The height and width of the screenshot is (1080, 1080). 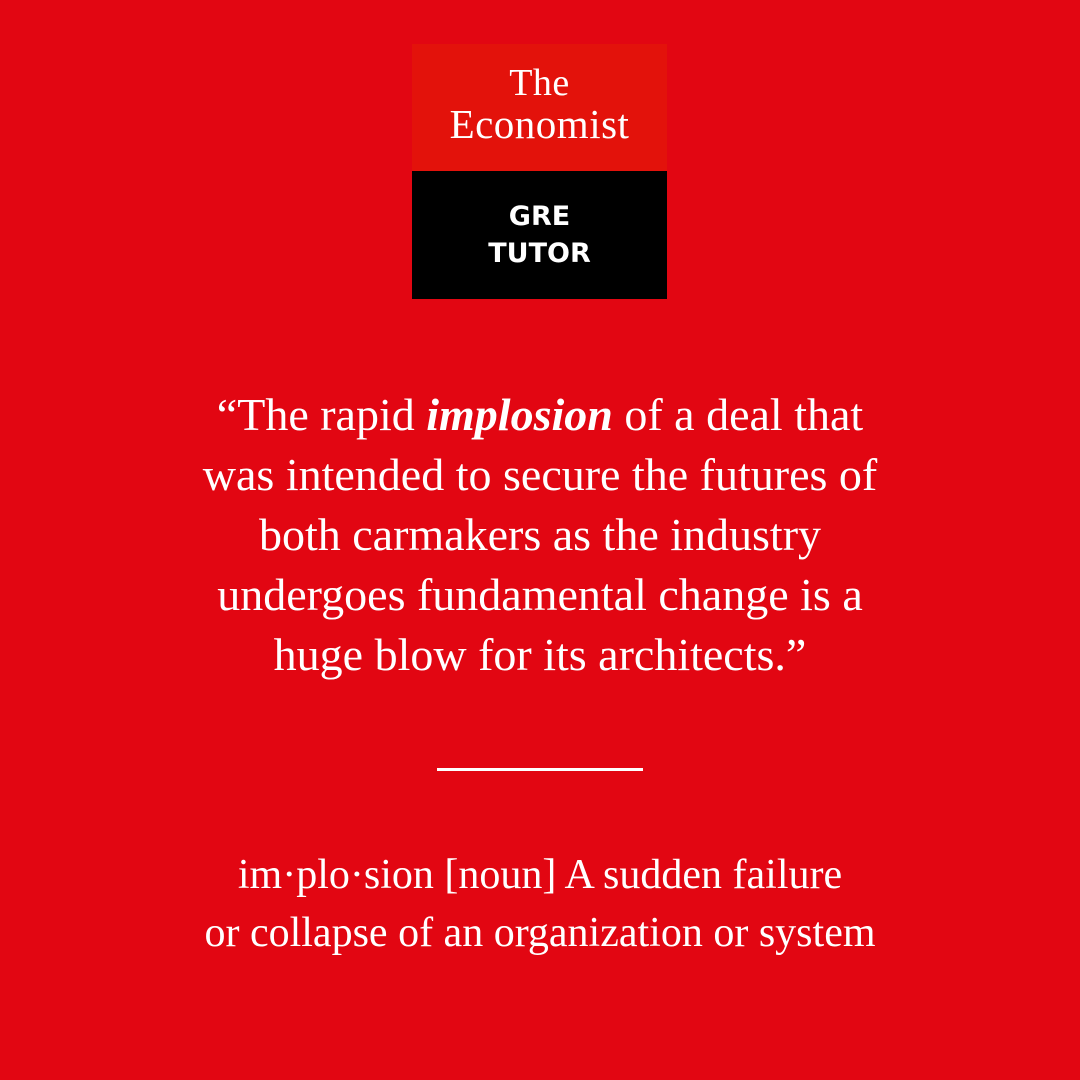 I want to click on economist-gre-tutor-logo: The Economist GRE TUTOR, so click(x=539, y=171).